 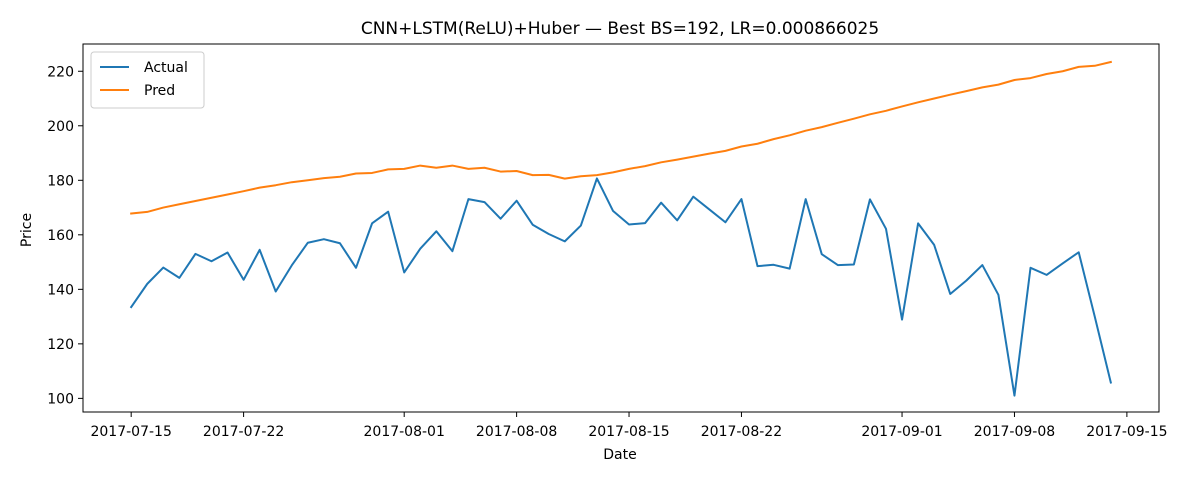 I want to click on x-tick-label: 2017-08-08, so click(x=516, y=432).